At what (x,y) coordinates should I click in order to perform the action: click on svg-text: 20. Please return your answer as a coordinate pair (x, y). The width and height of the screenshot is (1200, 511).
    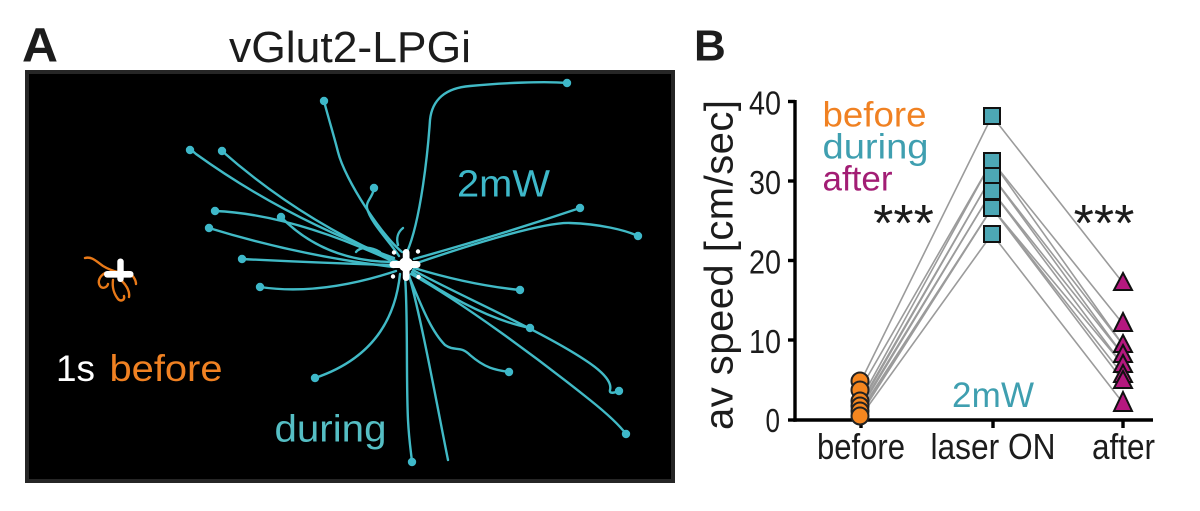
    Looking at the image, I should click on (765, 262).